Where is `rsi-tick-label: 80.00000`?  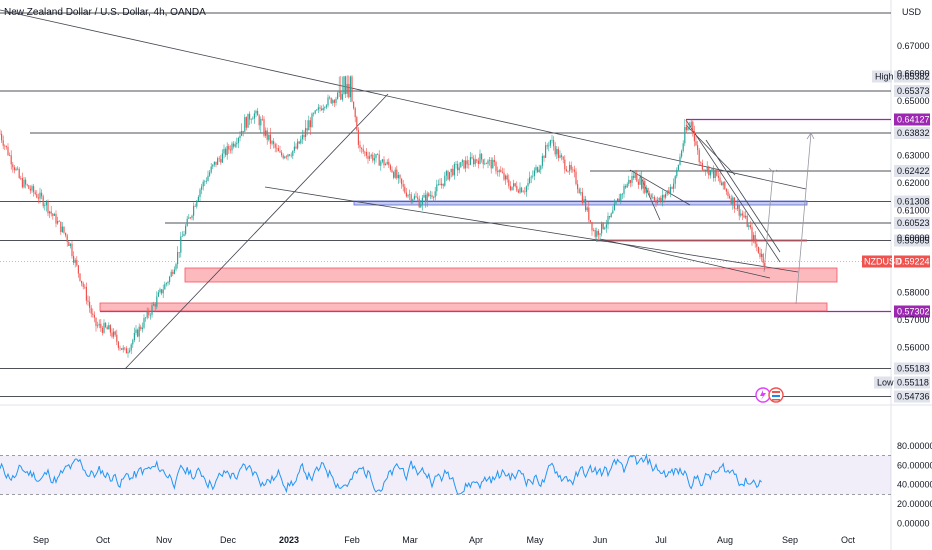
rsi-tick-label: 80.00000 is located at coordinates (914, 446).